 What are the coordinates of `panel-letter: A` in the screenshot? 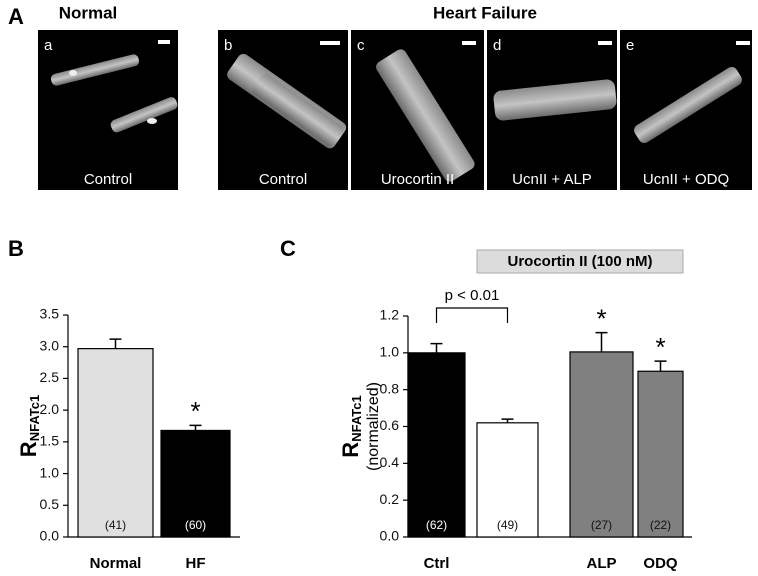 It's located at (16, 16).